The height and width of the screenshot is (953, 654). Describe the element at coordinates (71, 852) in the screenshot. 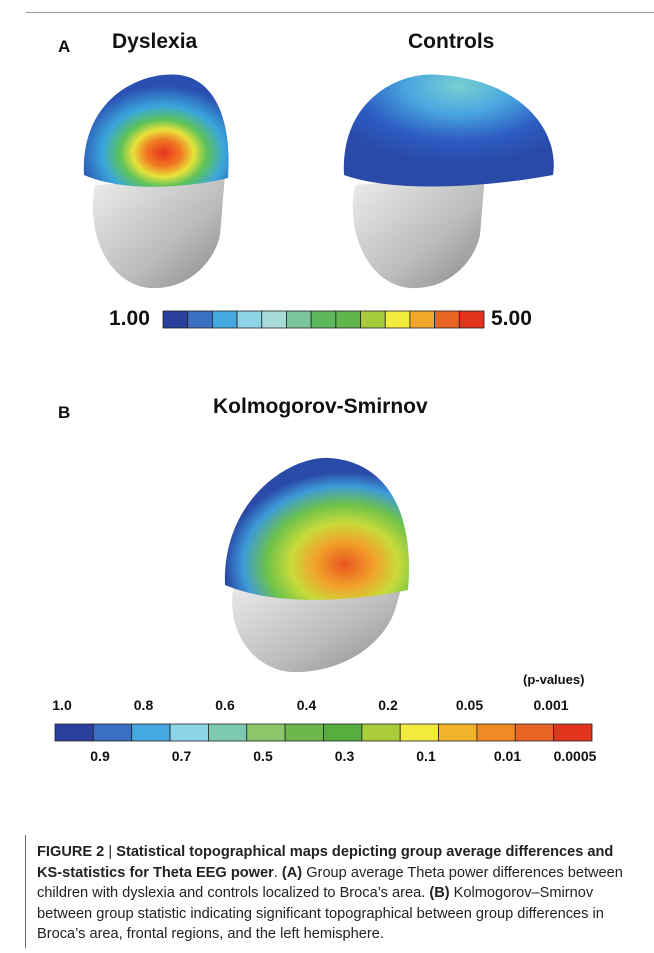

I see `figure-number: FIGURE 2` at that location.